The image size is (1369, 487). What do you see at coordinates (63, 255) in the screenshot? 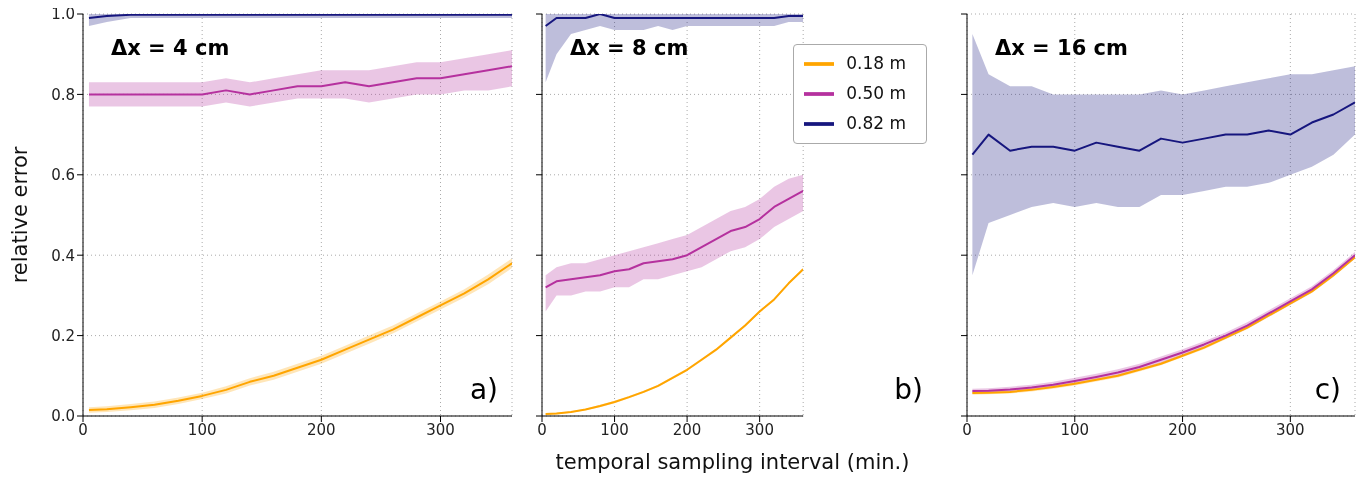
I see `y-tick-label: 0.4` at bounding box center [63, 255].